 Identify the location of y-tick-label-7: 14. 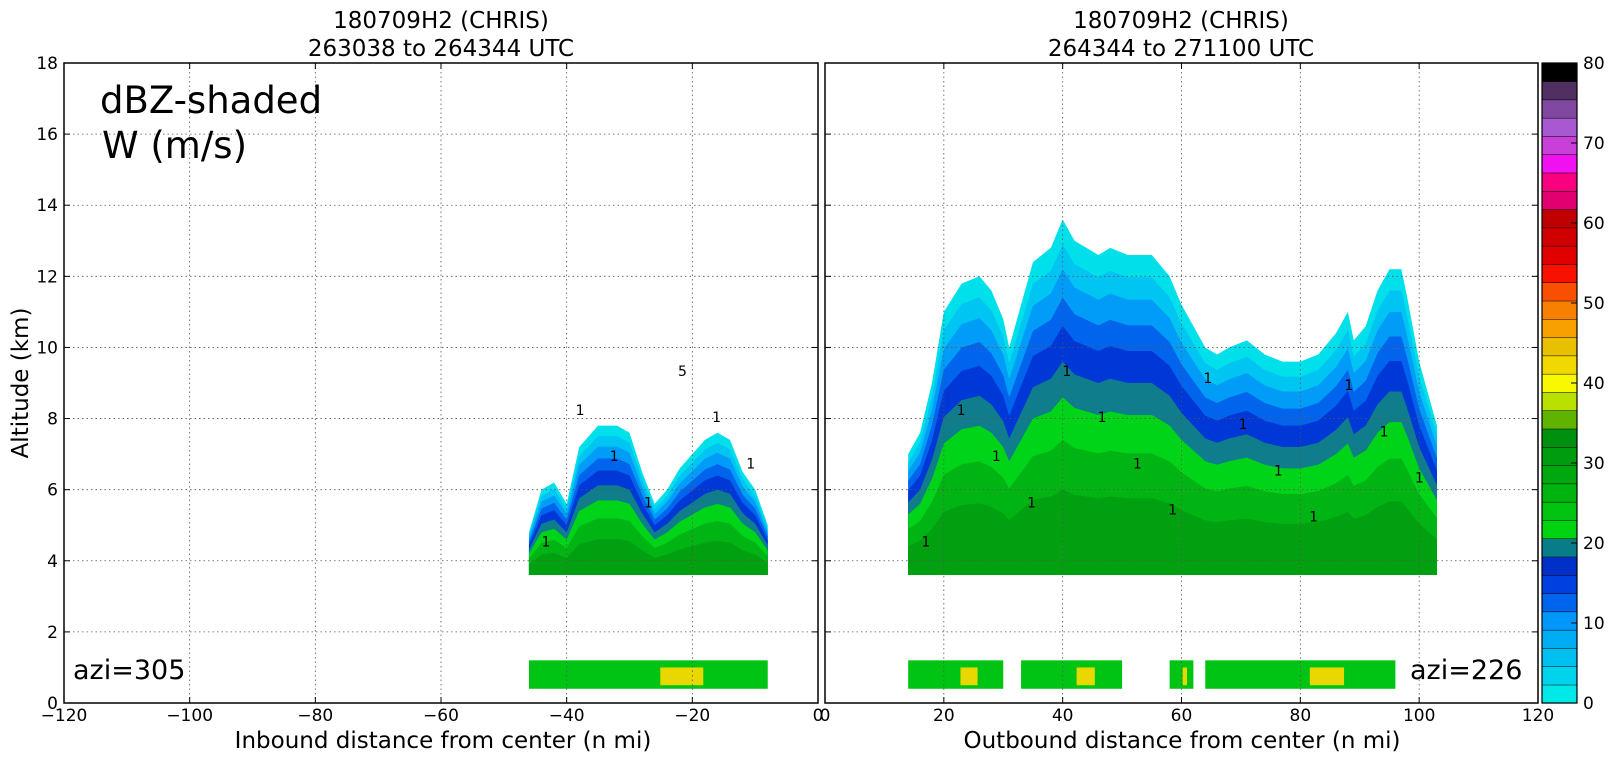
(47, 206).